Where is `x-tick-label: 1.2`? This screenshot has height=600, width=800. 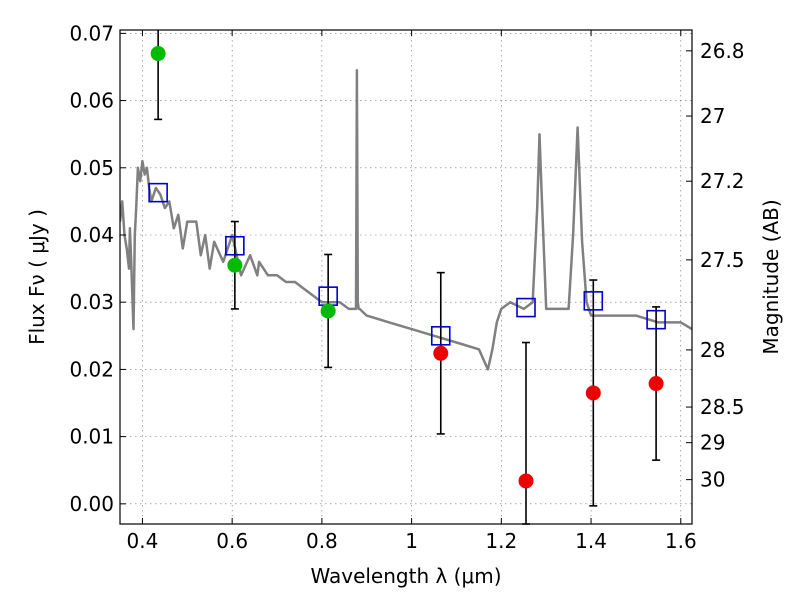
x-tick-label: 1.2 is located at coordinates (501, 541).